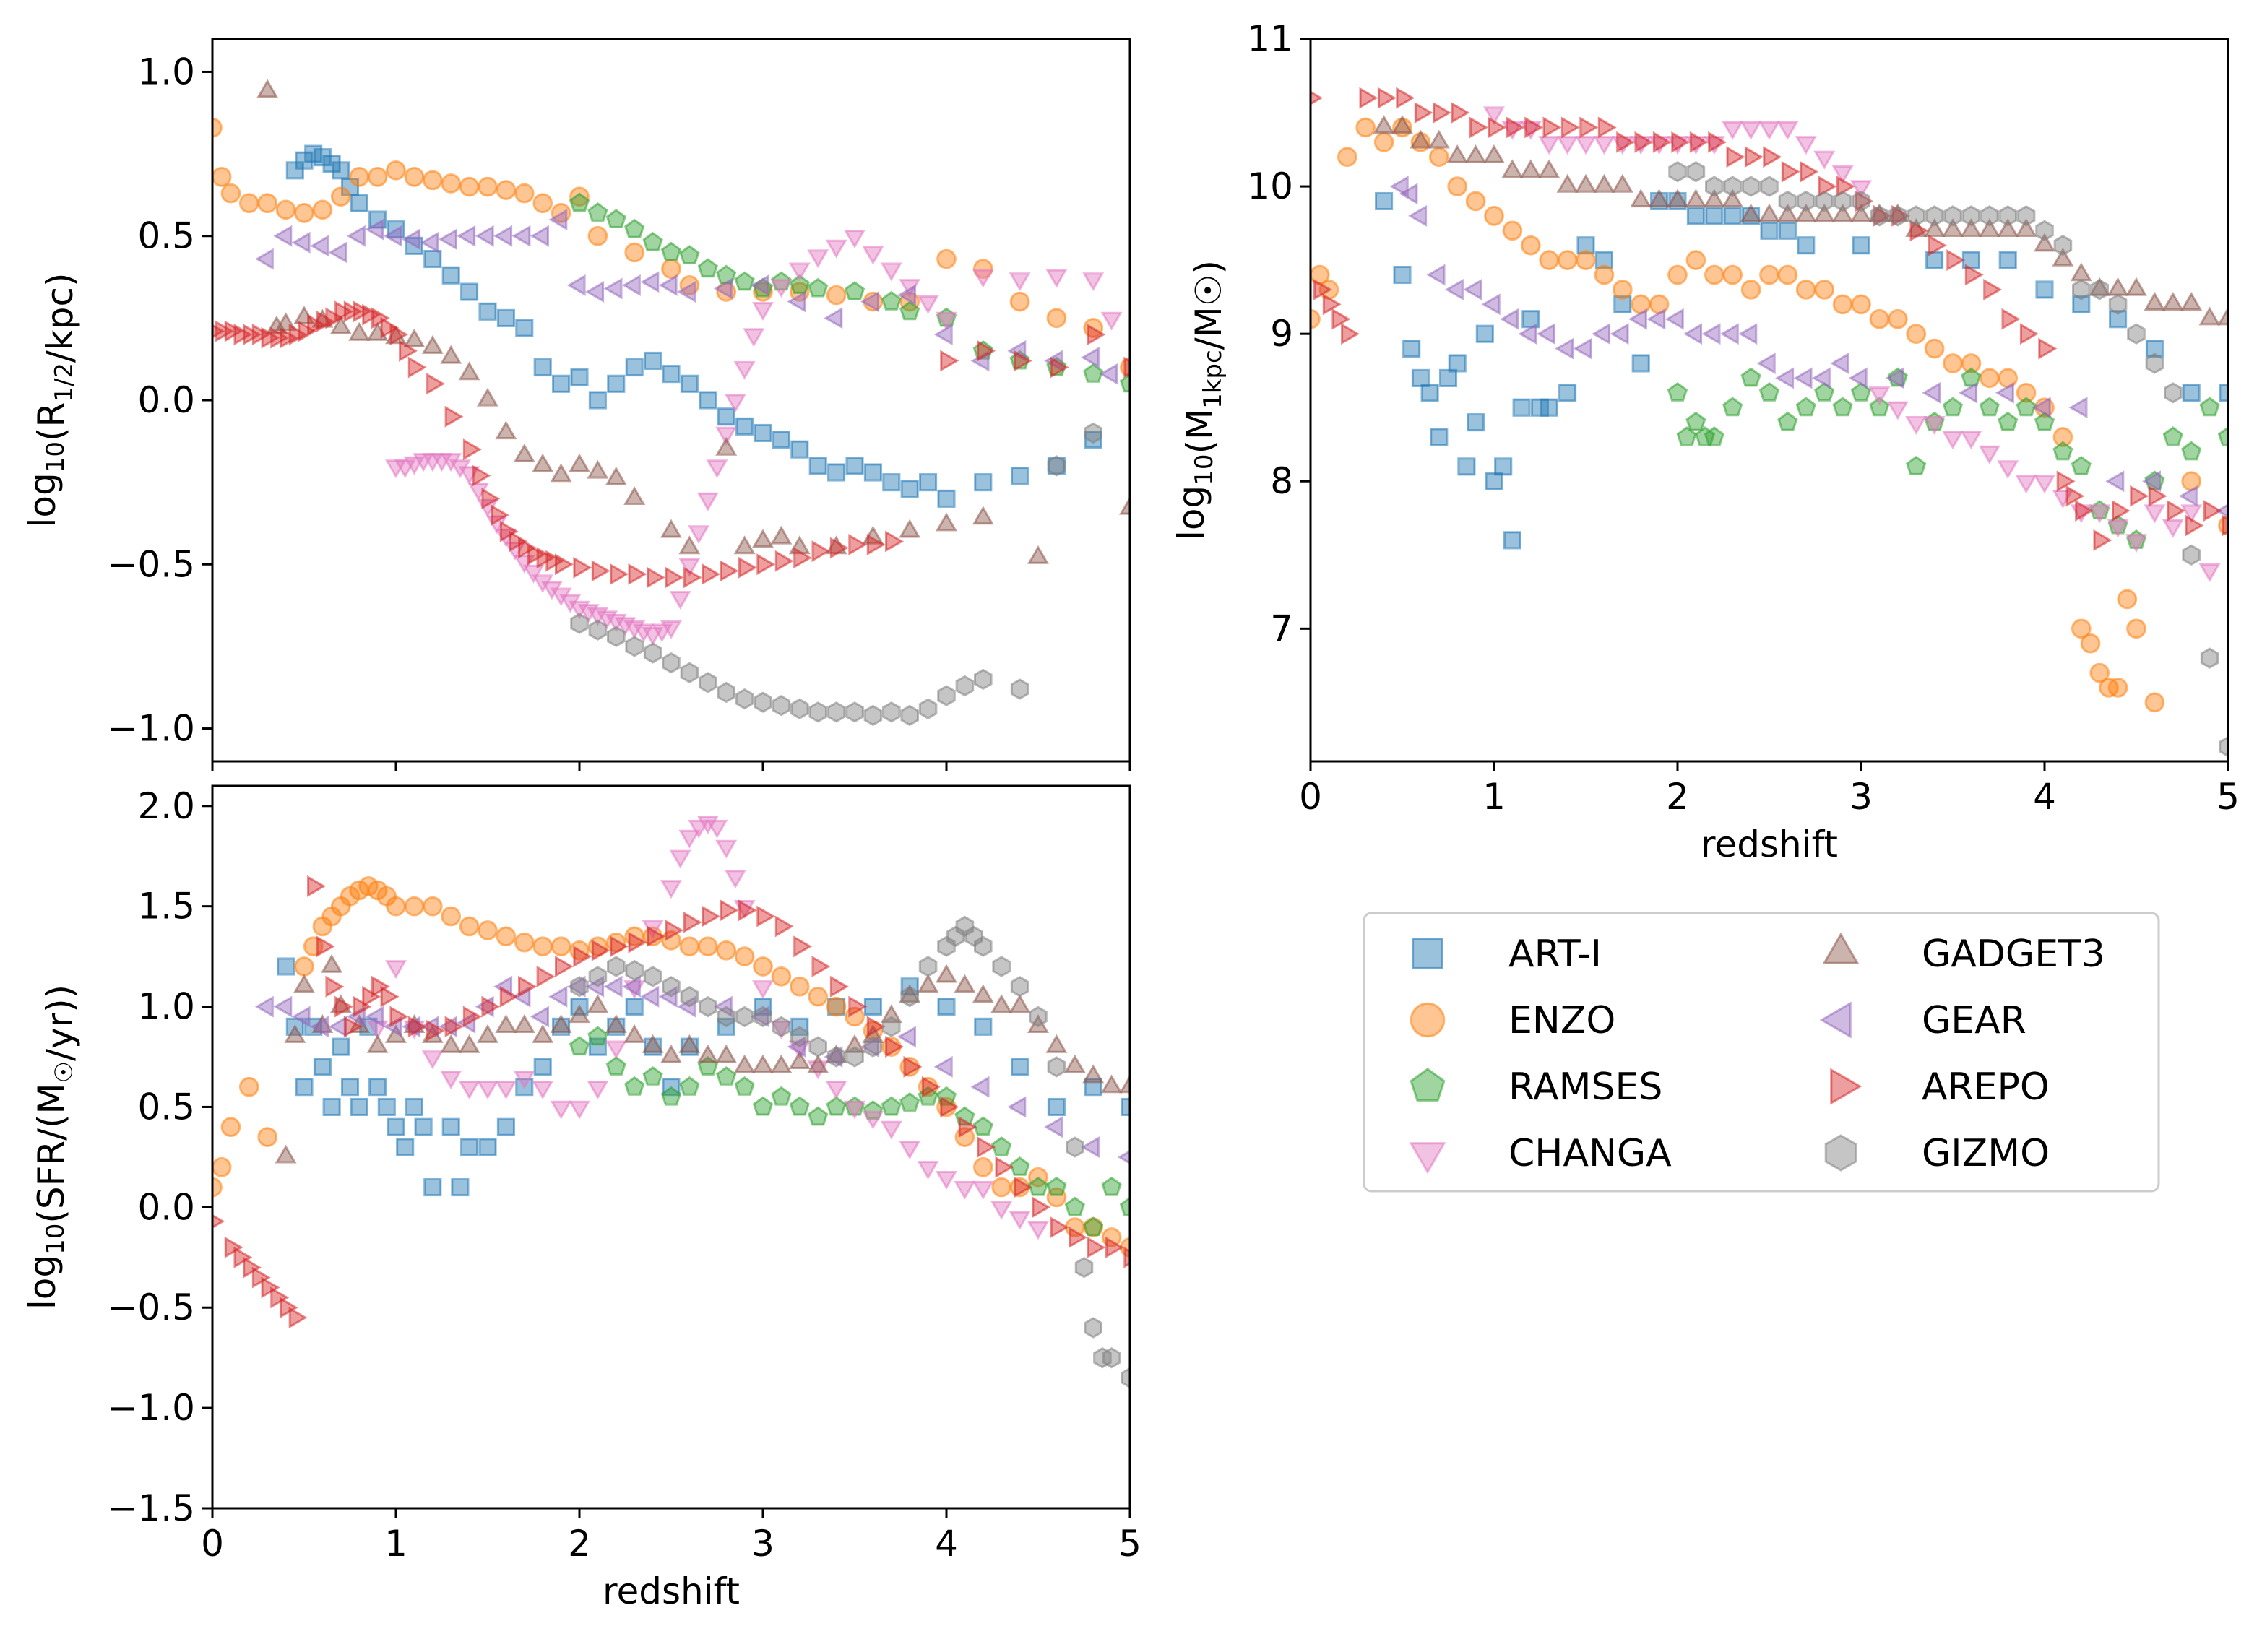  What do you see at coordinates (51, 399) in the screenshot?
I see `radius-ylabel: log10(R1/2/kpc)` at bounding box center [51, 399].